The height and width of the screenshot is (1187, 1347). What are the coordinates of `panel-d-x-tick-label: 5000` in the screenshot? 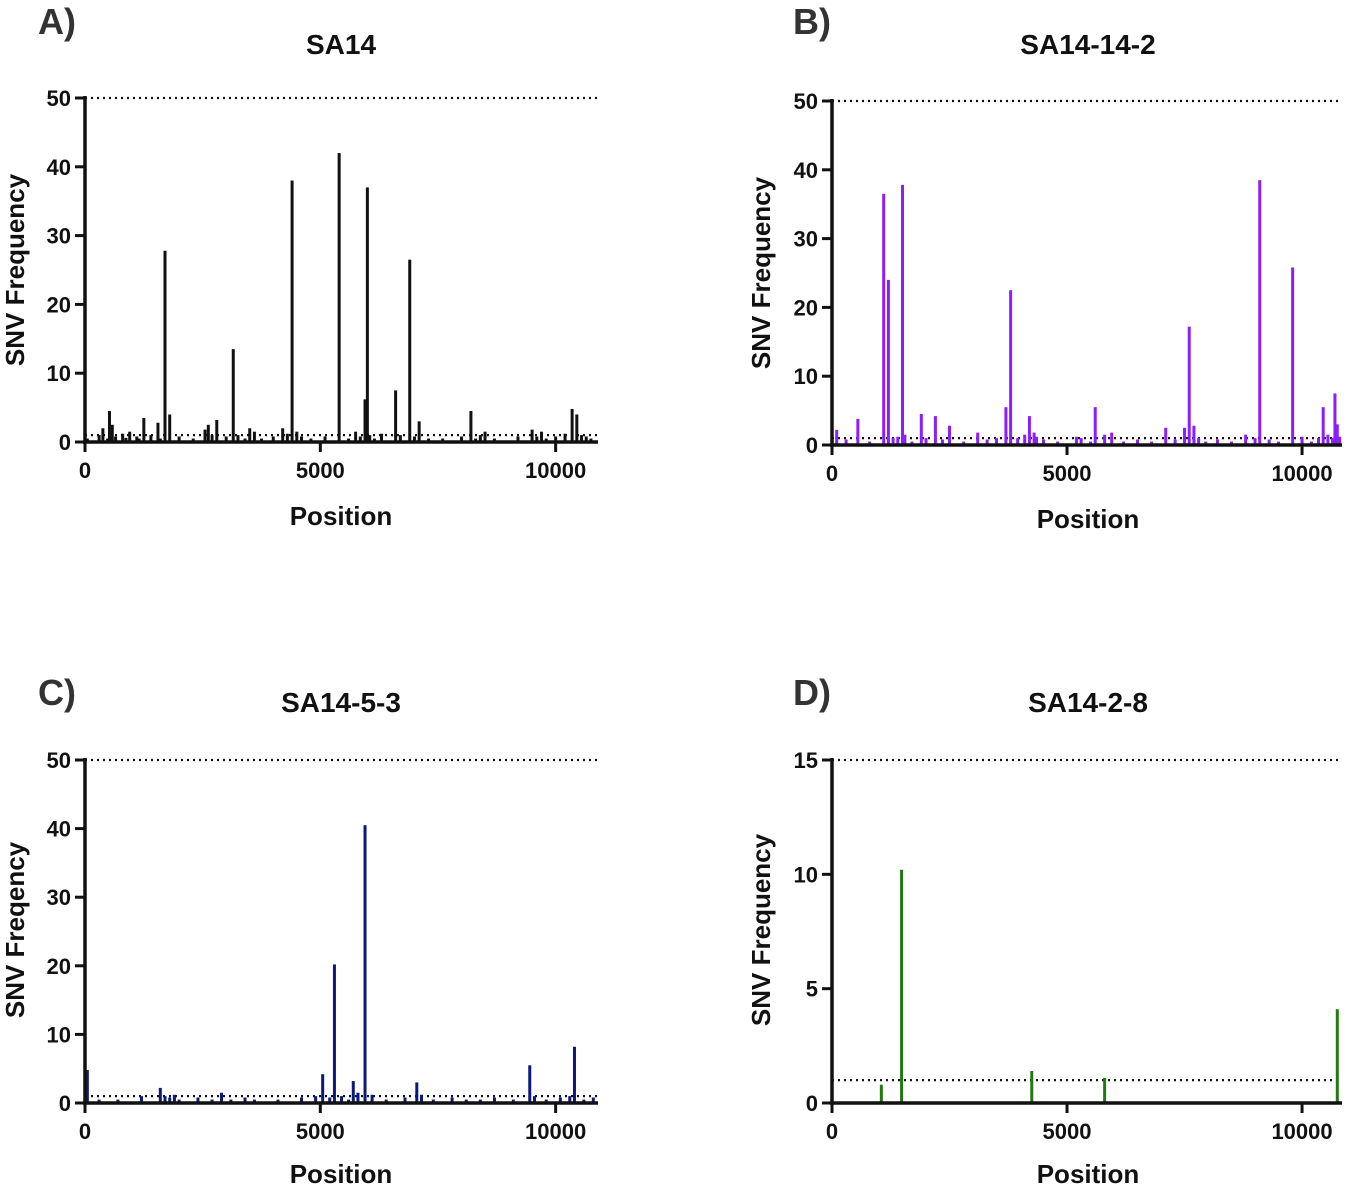 It's located at (1067, 1131).